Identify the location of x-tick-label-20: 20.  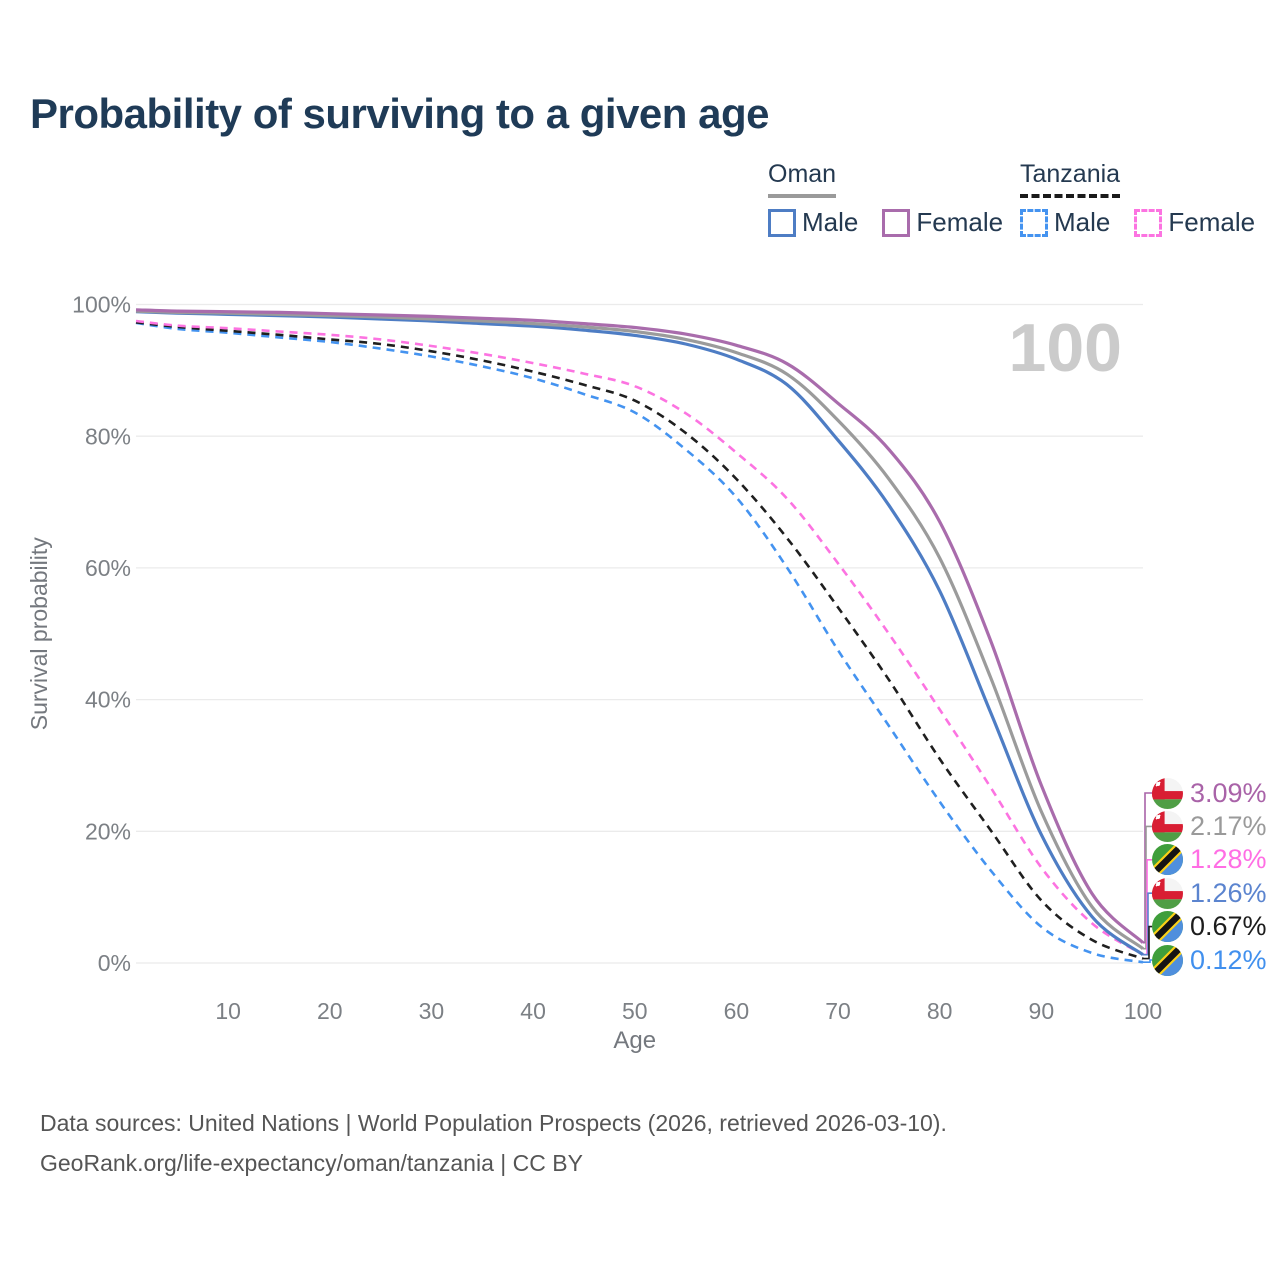
(330, 1011).